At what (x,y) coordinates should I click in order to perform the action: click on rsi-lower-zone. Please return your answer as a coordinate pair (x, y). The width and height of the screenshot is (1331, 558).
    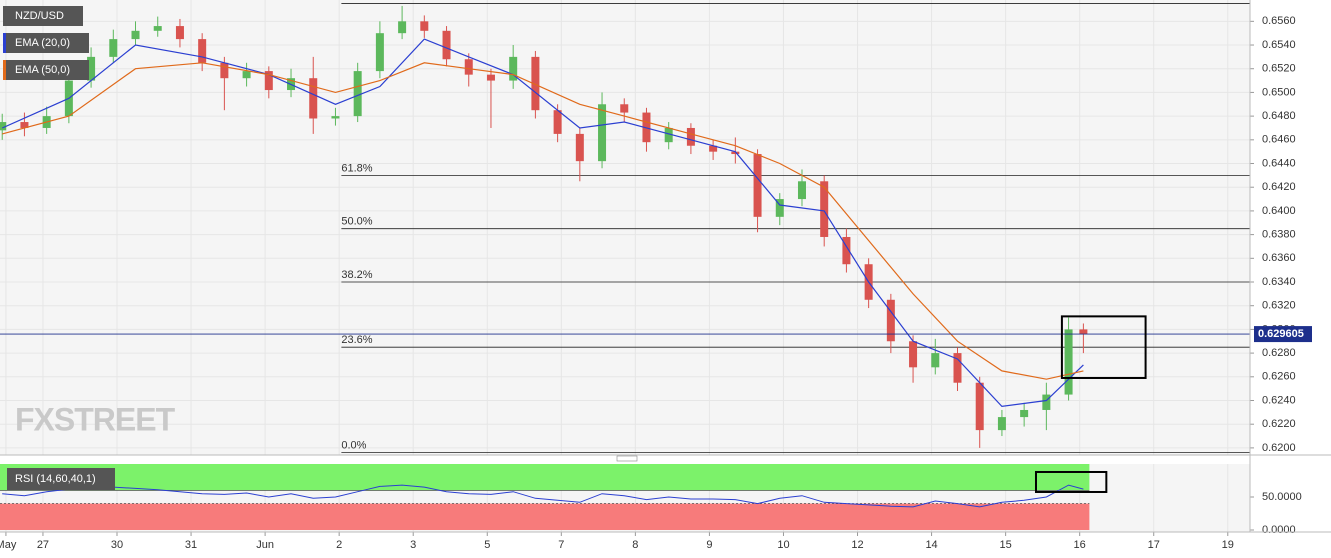
    Looking at the image, I should click on (545, 516).